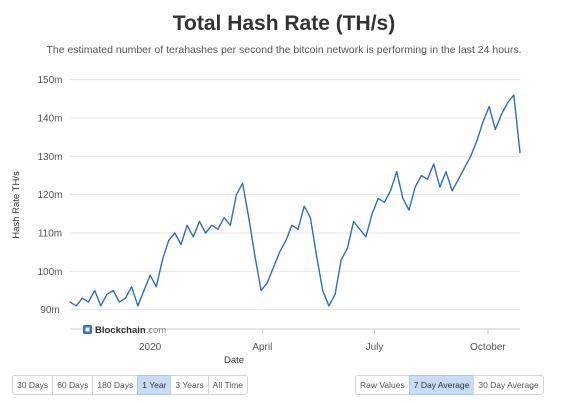 The width and height of the screenshot is (568, 404). What do you see at coordinates (189, 385) in the screenshot?
I see `range-3-years-button: 3 Years` at bounding box center [189, 385].